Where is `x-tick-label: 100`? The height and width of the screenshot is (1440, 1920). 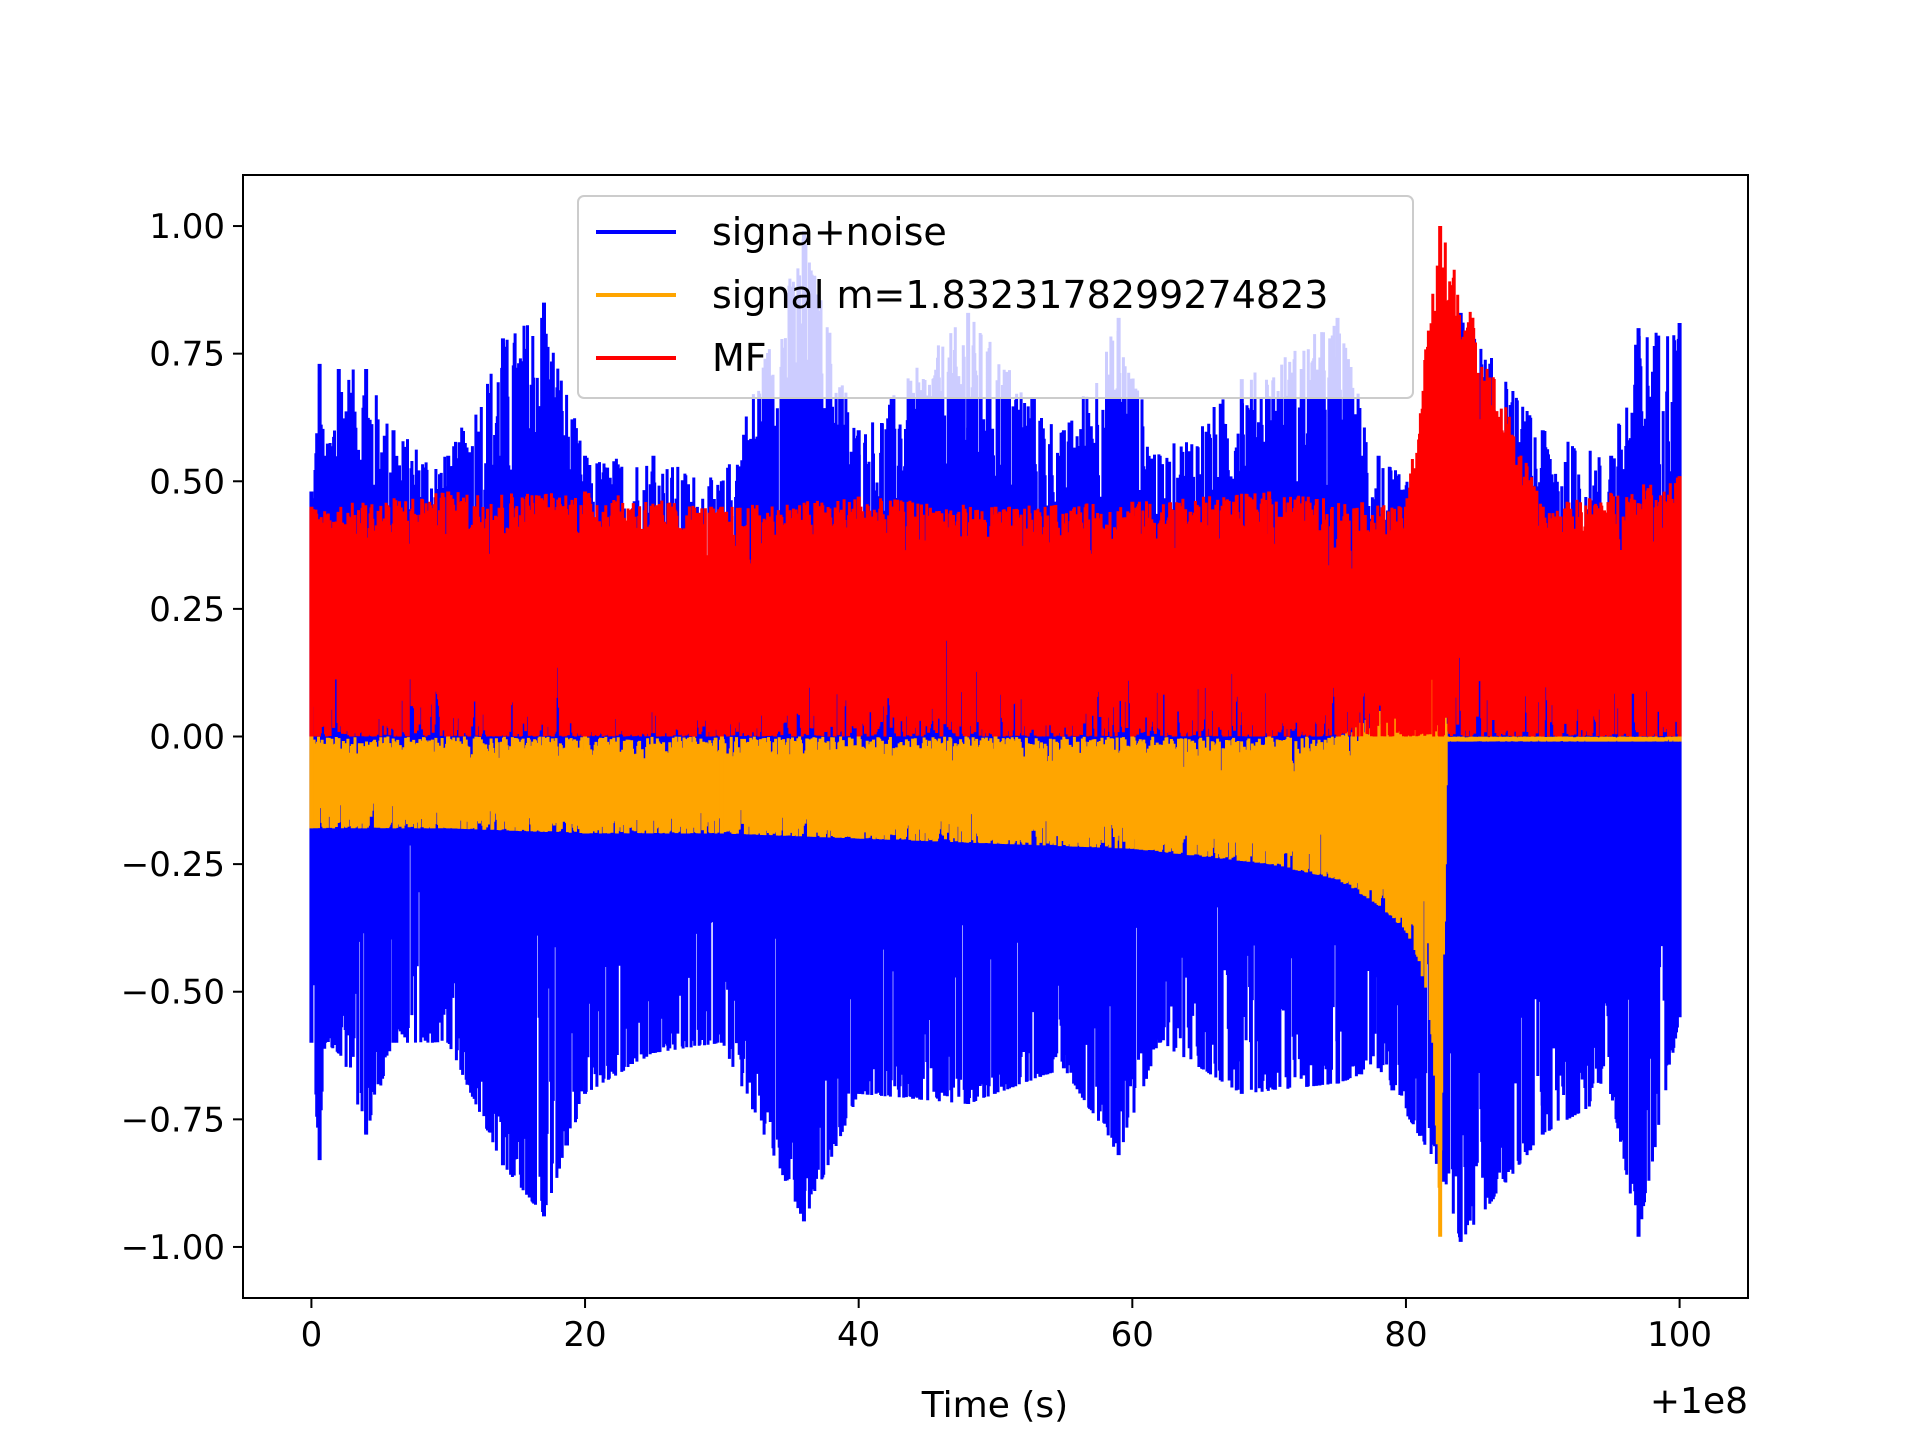 x-tick-label: 100 is located at coordinates (1679, 1335).